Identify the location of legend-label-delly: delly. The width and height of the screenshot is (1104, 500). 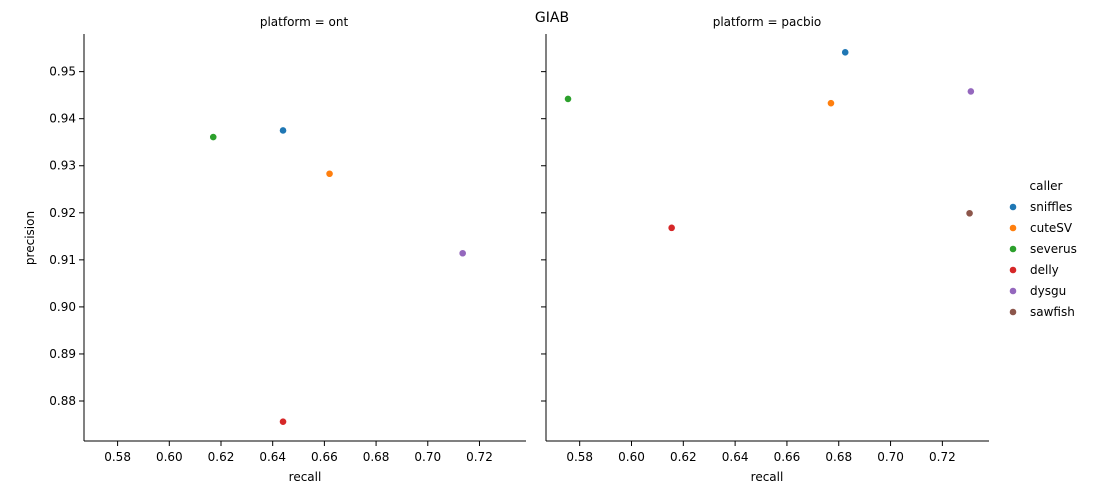
(1044, 270).